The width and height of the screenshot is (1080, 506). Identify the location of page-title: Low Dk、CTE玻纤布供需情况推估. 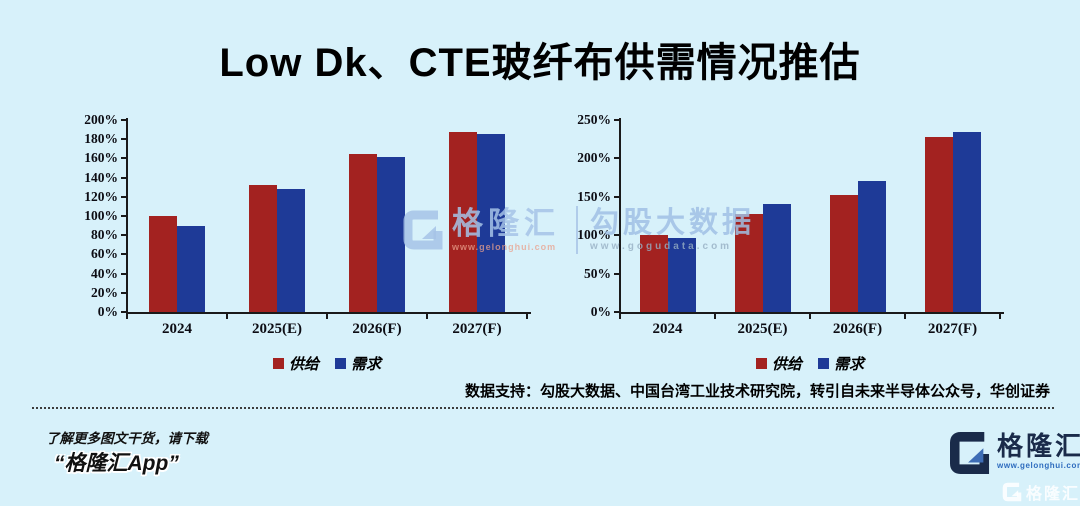
(540, 63).